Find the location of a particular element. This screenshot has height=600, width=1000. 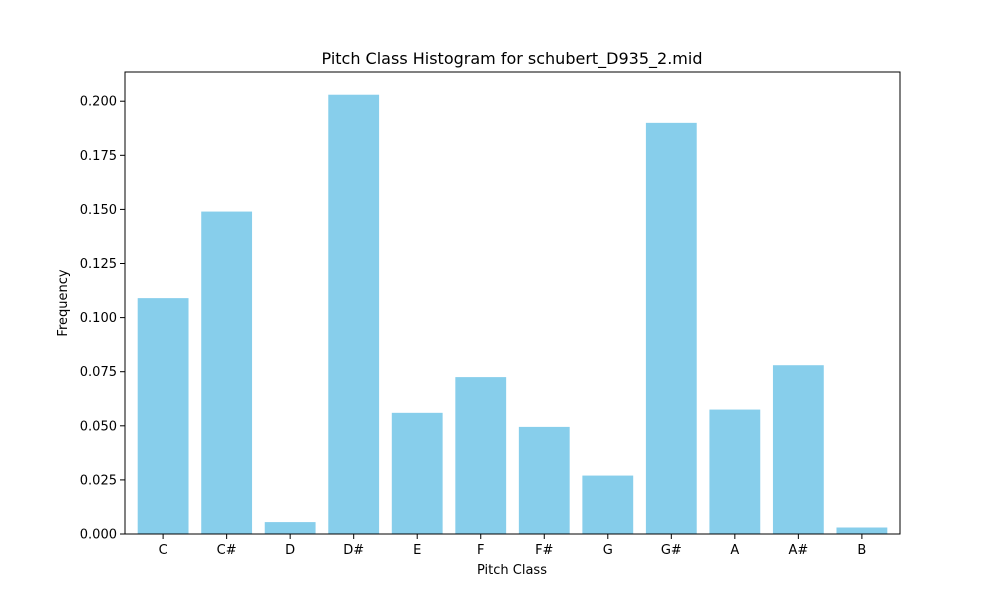

y-tick-label: 0.000 is located at coordinates (98, 535).